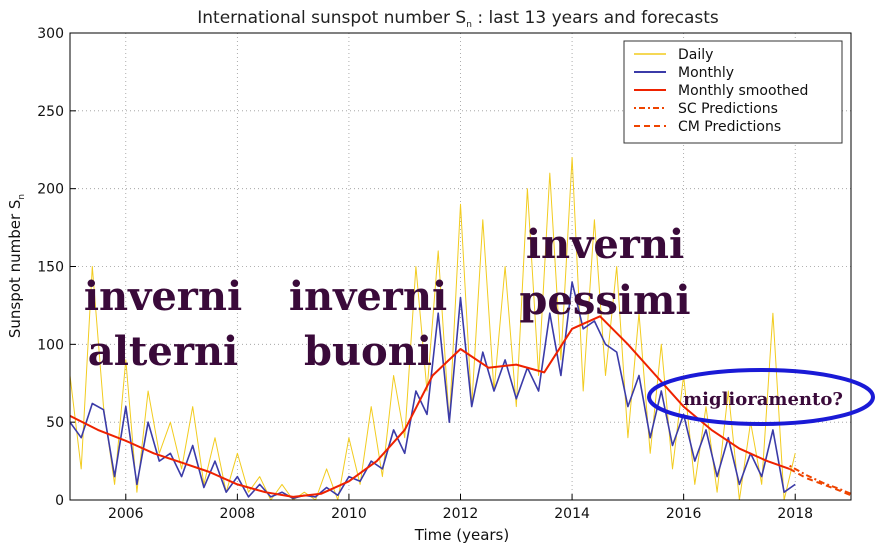  I want to click on legend-box, so click(733, 92).